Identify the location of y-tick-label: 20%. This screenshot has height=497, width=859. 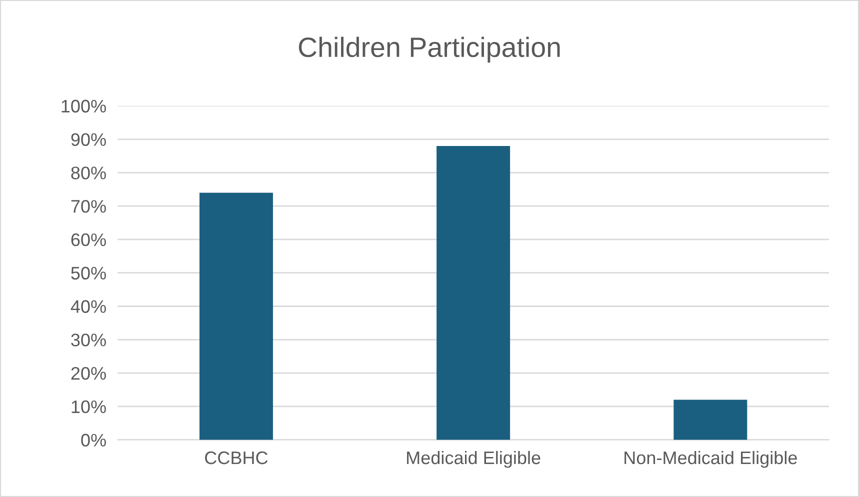
(88, 373).